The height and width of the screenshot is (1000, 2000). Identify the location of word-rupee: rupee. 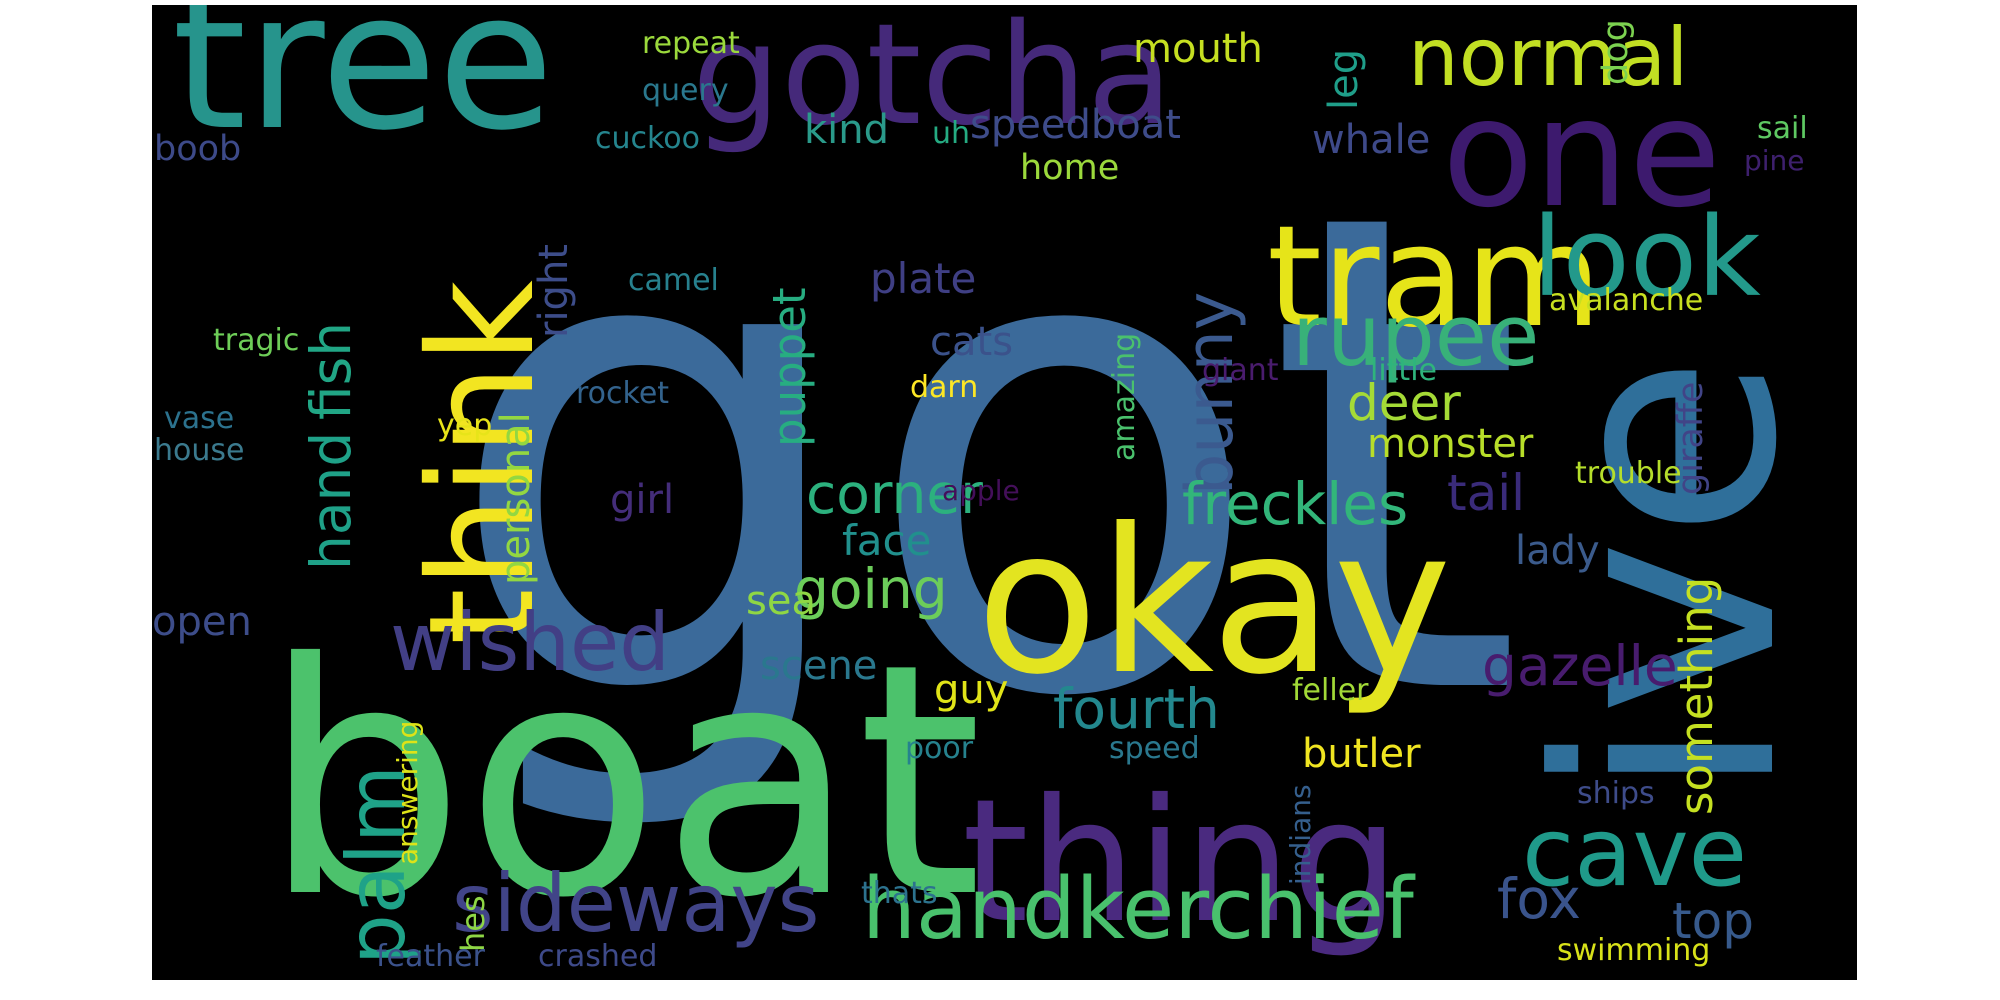
(1415, 336).